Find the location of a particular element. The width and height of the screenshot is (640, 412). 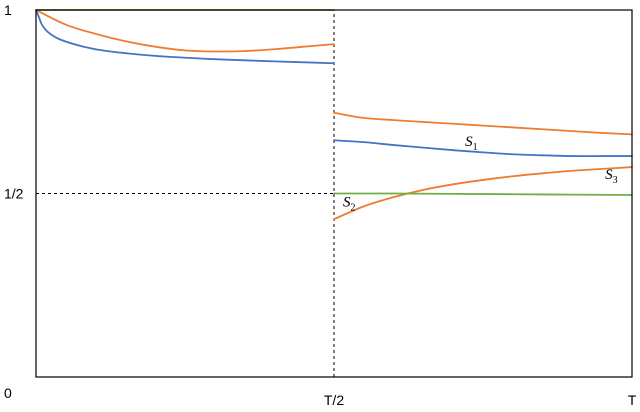

x-tick-label-1: T/2 is located at coordinates (334, 400).